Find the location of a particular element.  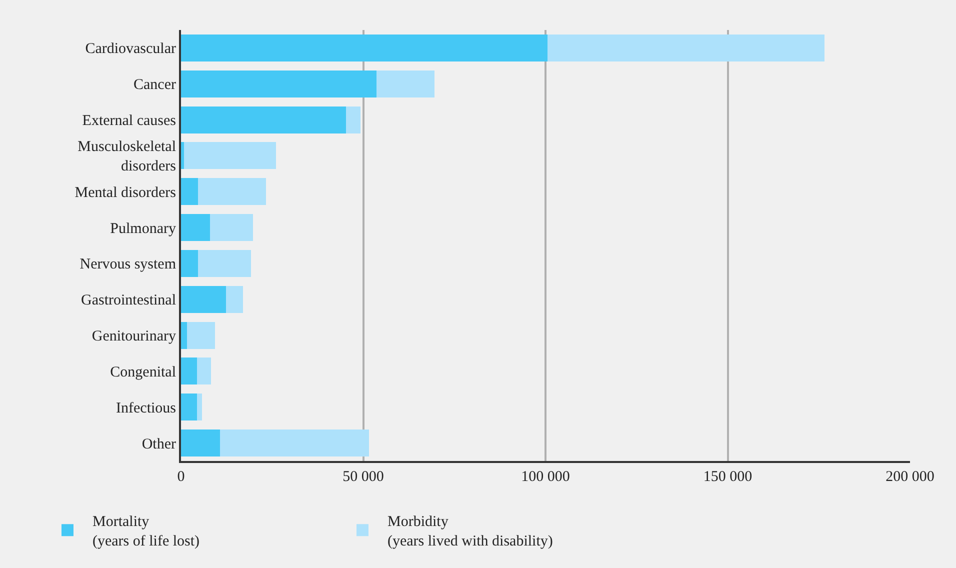

y-tick-label: Cancer is located at coordinates (155, 85).